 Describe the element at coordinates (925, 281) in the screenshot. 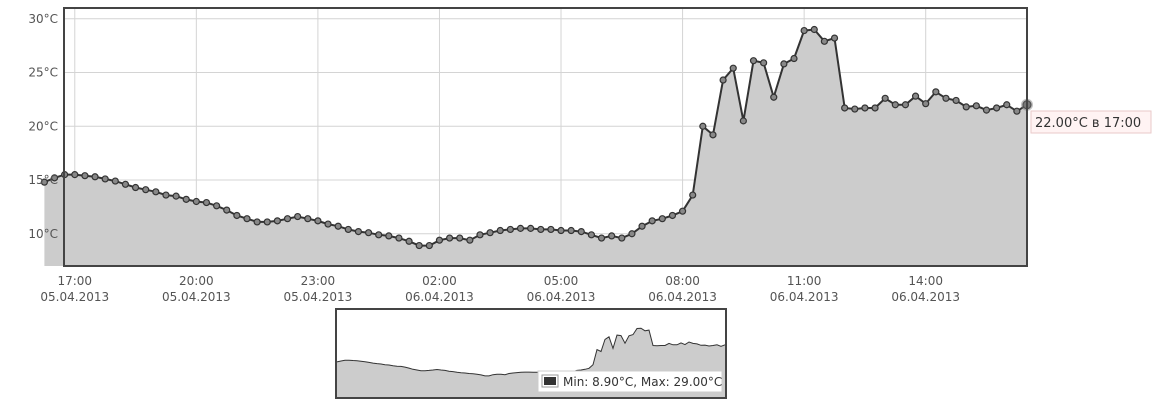

I see `x-tick-time: 14:00` at that location.